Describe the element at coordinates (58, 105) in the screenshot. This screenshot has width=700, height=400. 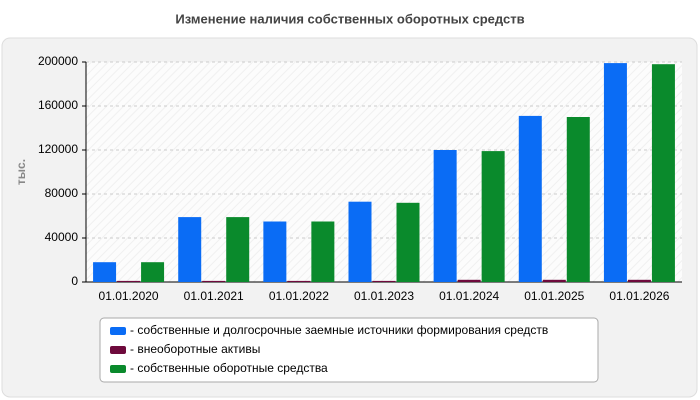
I see `y-tick-label: 160000` at that location.